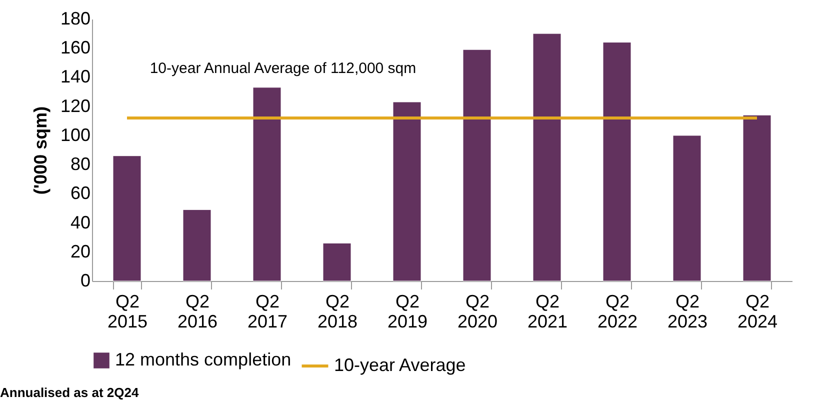  I want to click on y-tick-label: 140, so click(75, 76).